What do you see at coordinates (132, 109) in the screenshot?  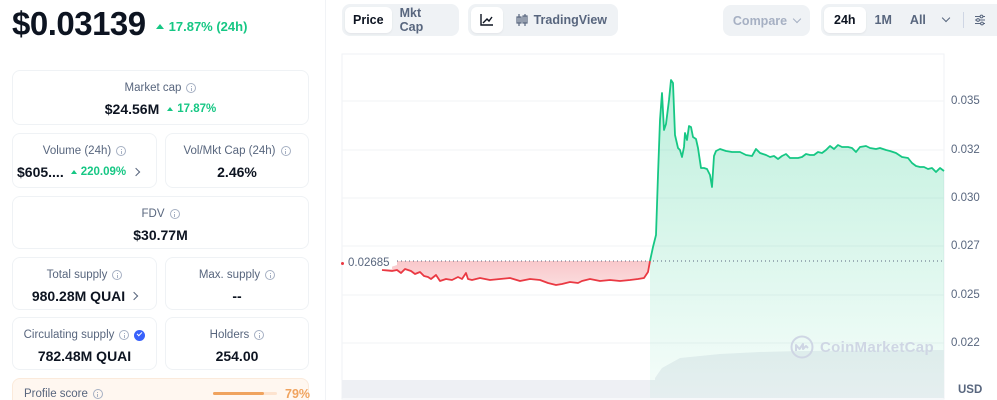 I see `market-cap-value: $24.56M` at bounding box center [132, 109].